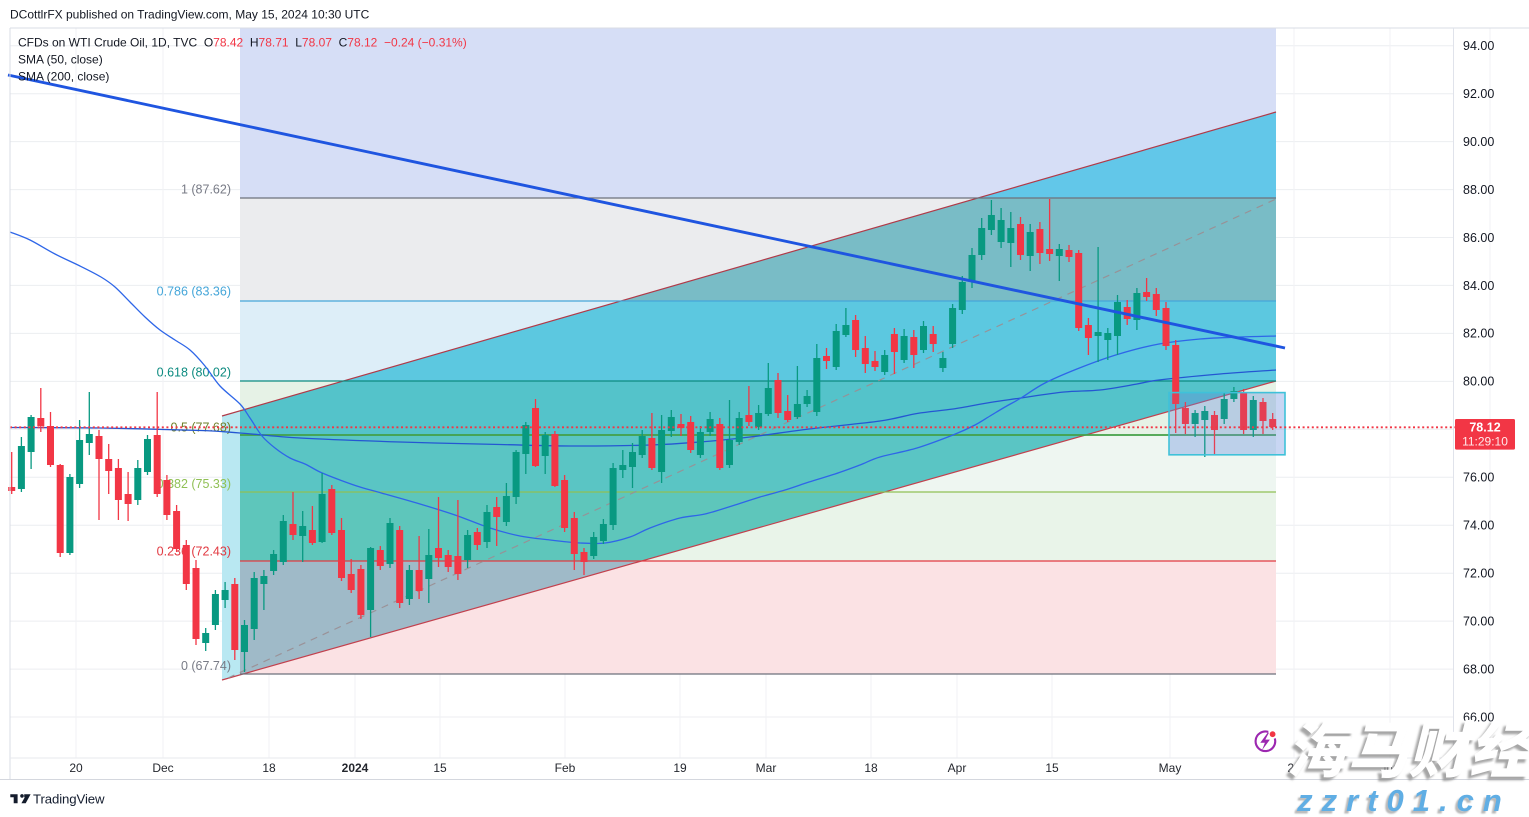  I want to click on svg-text: 76.00, so click(1478, 478).